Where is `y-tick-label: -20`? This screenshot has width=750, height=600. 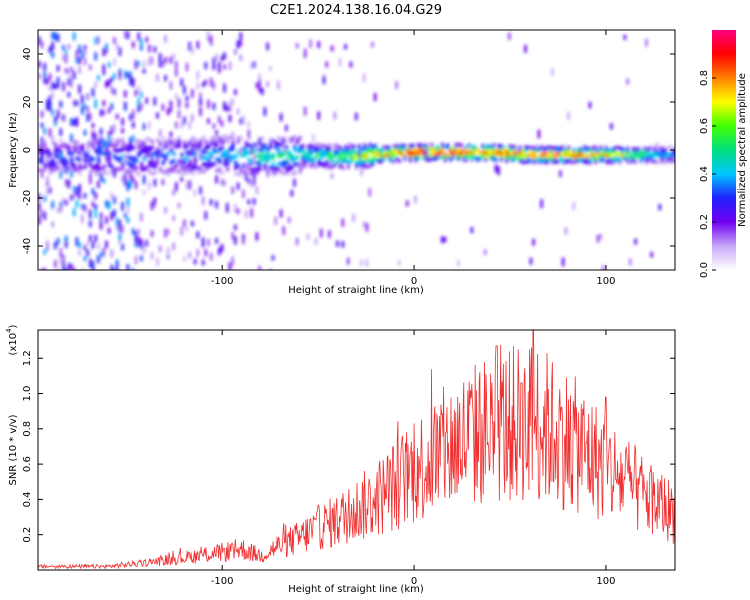 y-tick-label: -20 is located at coordinates (27, 198).